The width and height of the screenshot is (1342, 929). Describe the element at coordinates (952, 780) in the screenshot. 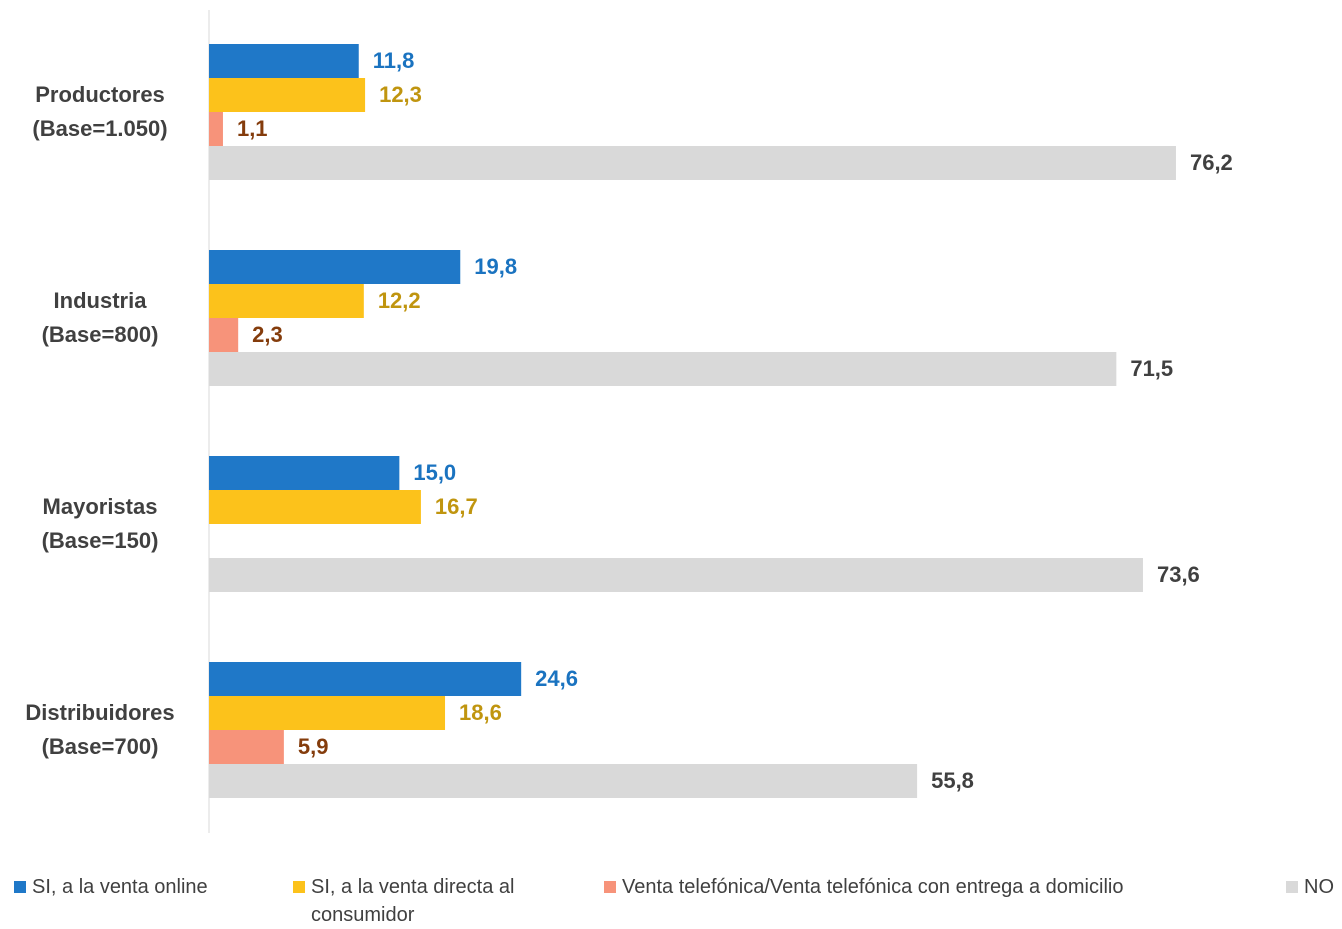

I see `data-label: 55,8` at that location.